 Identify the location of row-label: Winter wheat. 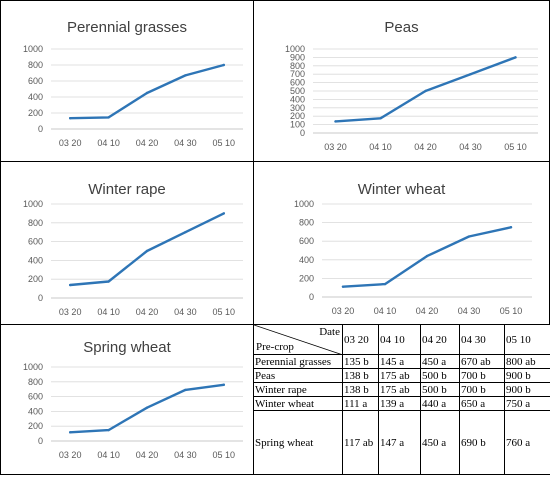
(298, 404).